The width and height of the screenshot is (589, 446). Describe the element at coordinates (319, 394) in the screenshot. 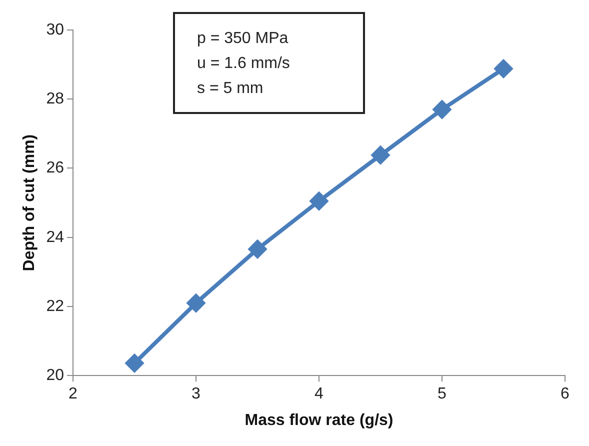

I see `x-tick-label: 4` at that location.